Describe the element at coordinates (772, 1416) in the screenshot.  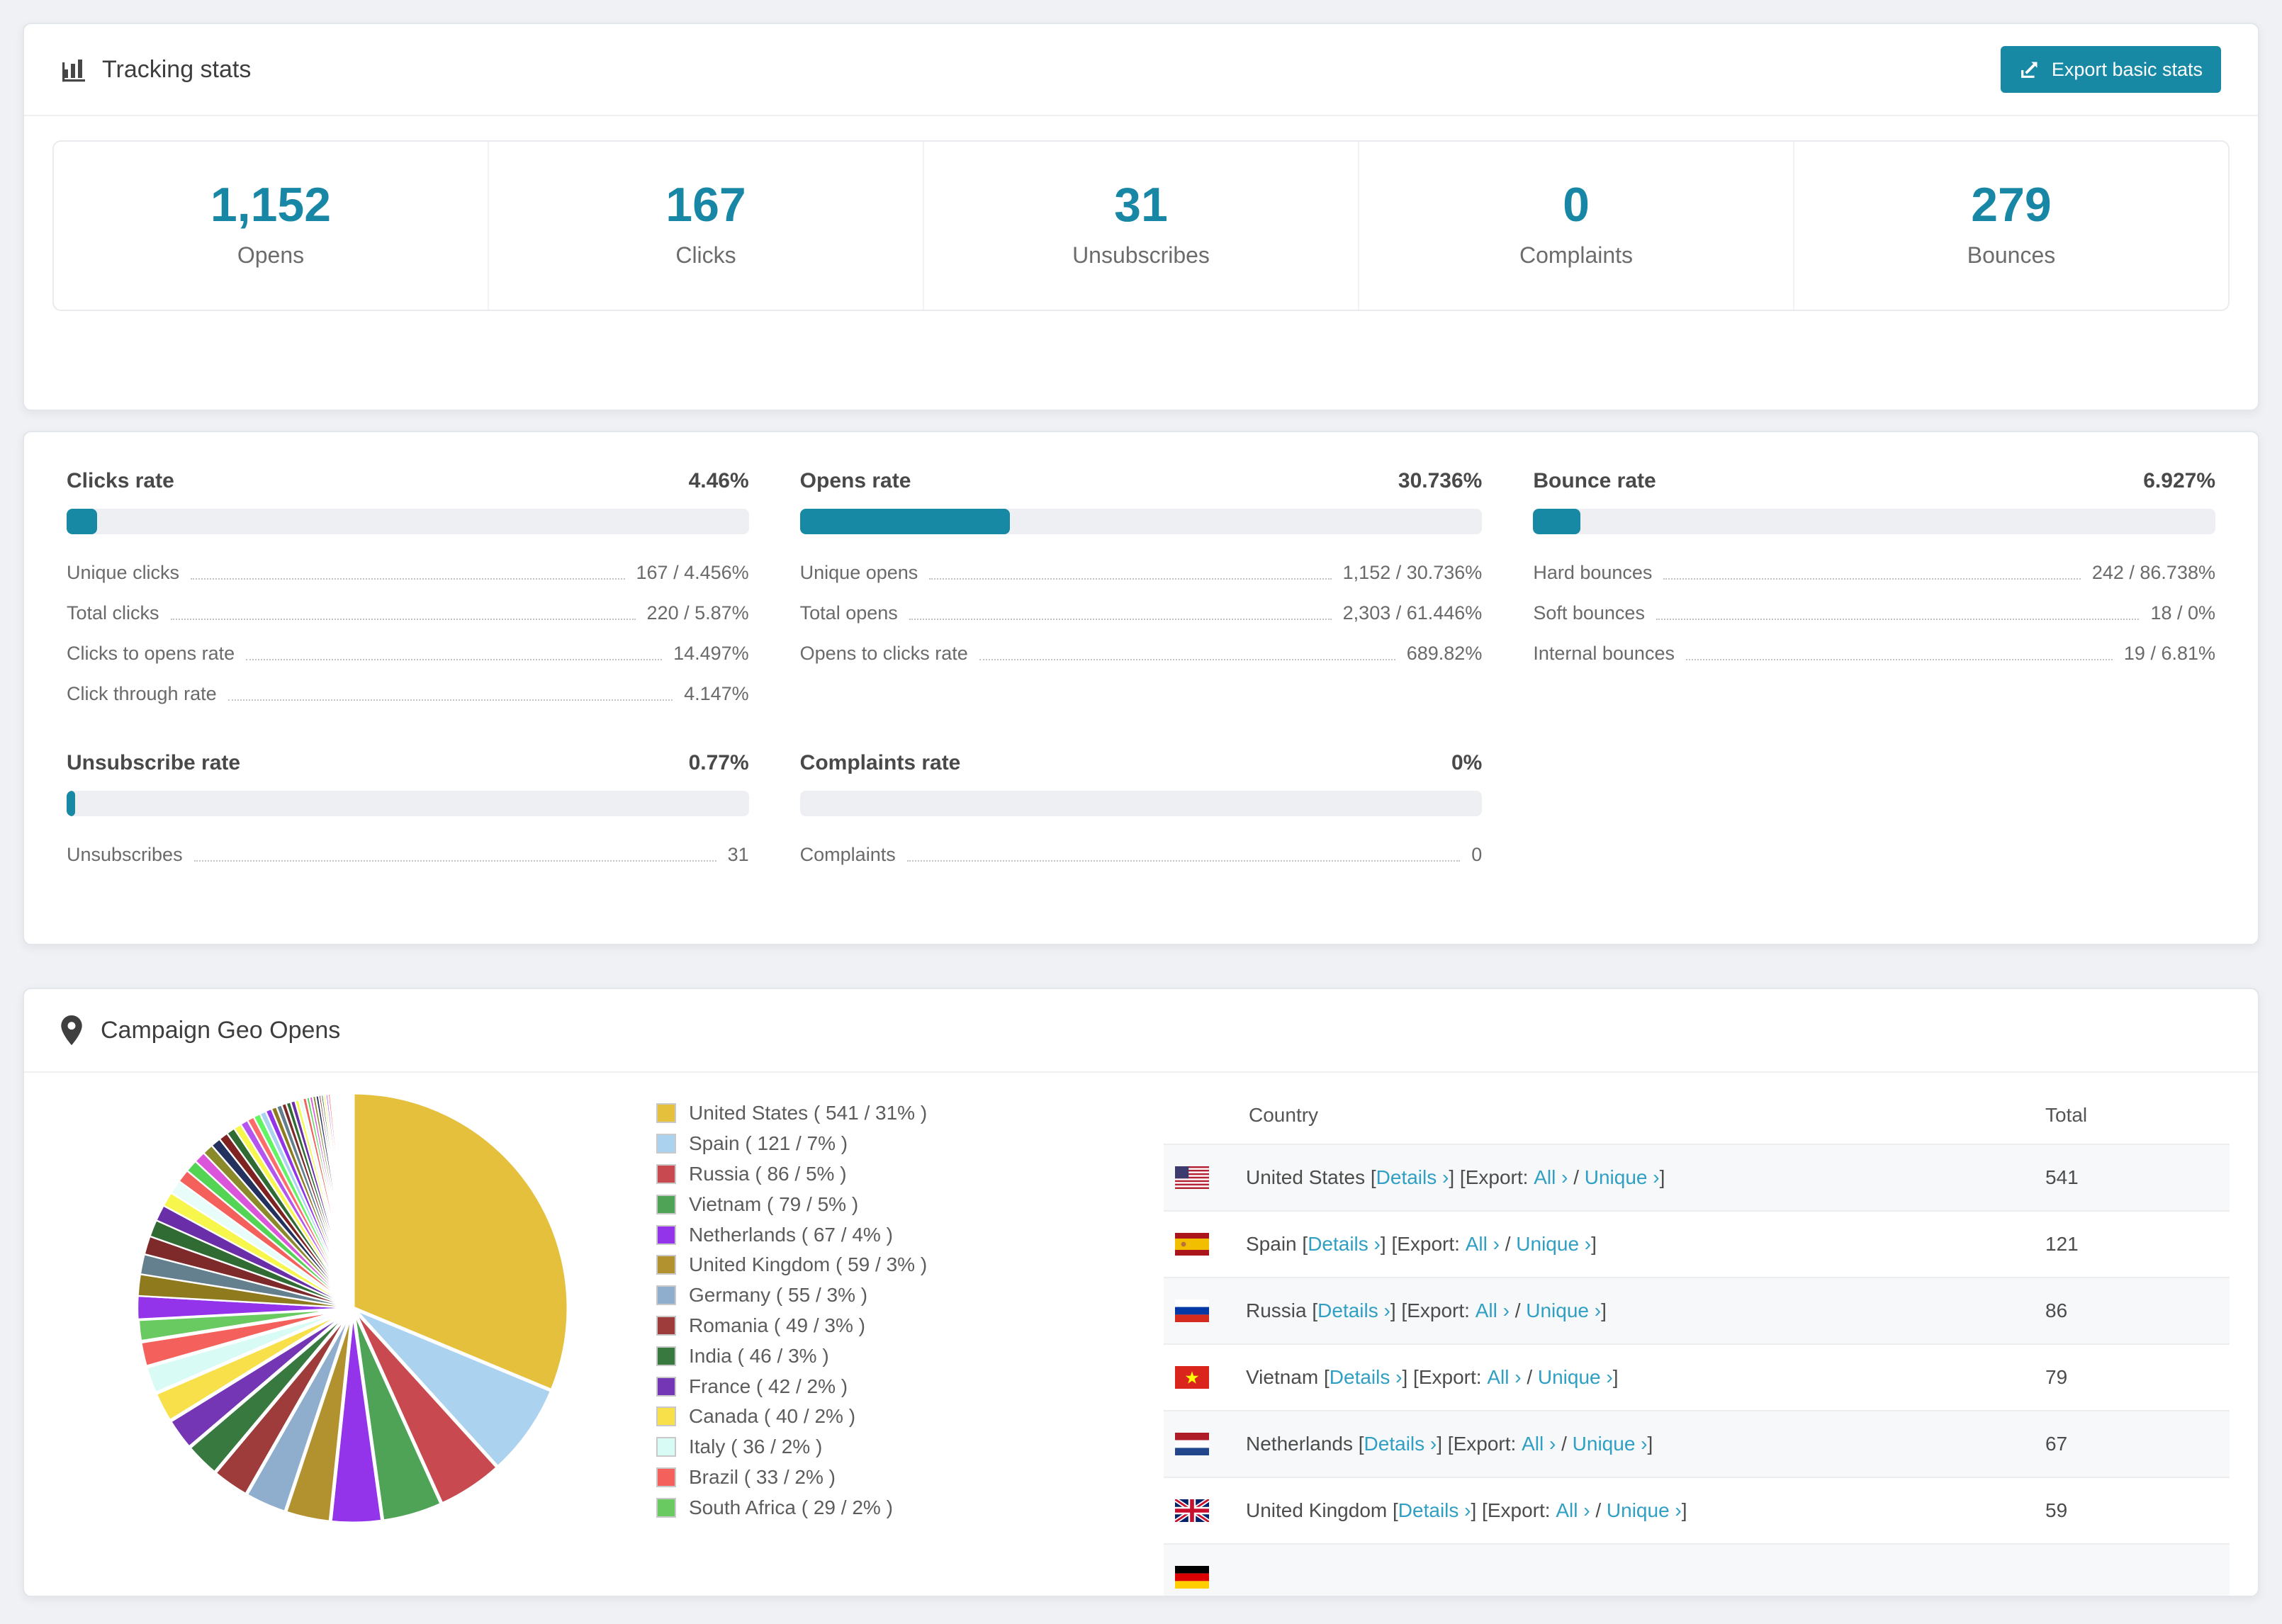
I see `legend-label: Canada ( 40 / 2% )` at that location.